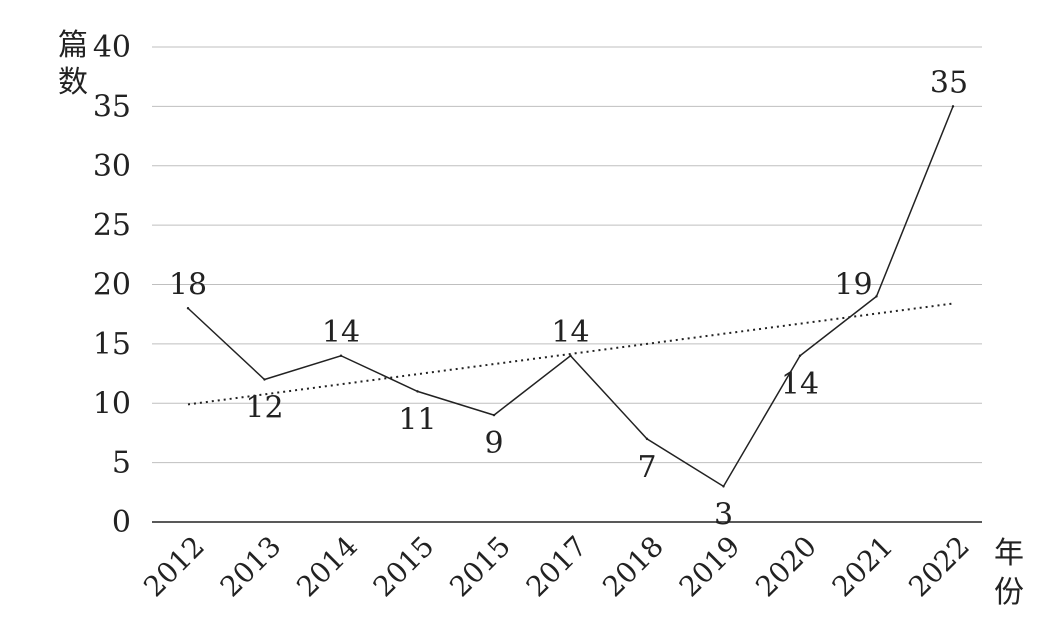  Describe the element at coordinates (73, 45) in the screenshot. I see `y-axis-title-char-1: 篇` at that location.